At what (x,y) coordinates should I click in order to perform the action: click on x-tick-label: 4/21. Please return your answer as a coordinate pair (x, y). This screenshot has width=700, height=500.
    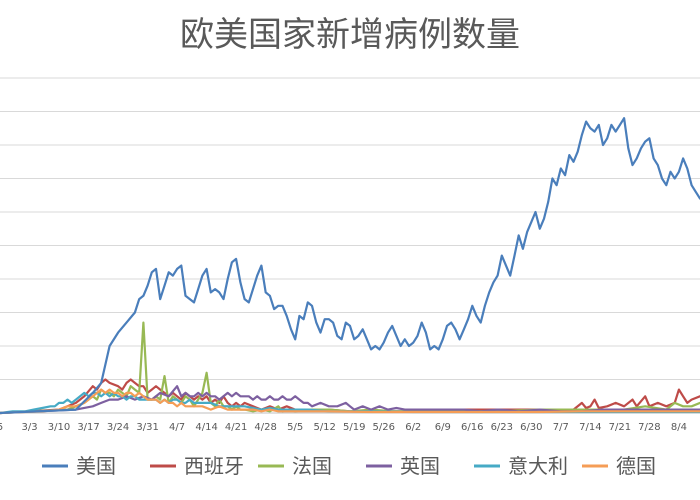
    Looking at the image, I should click on (236, 427).